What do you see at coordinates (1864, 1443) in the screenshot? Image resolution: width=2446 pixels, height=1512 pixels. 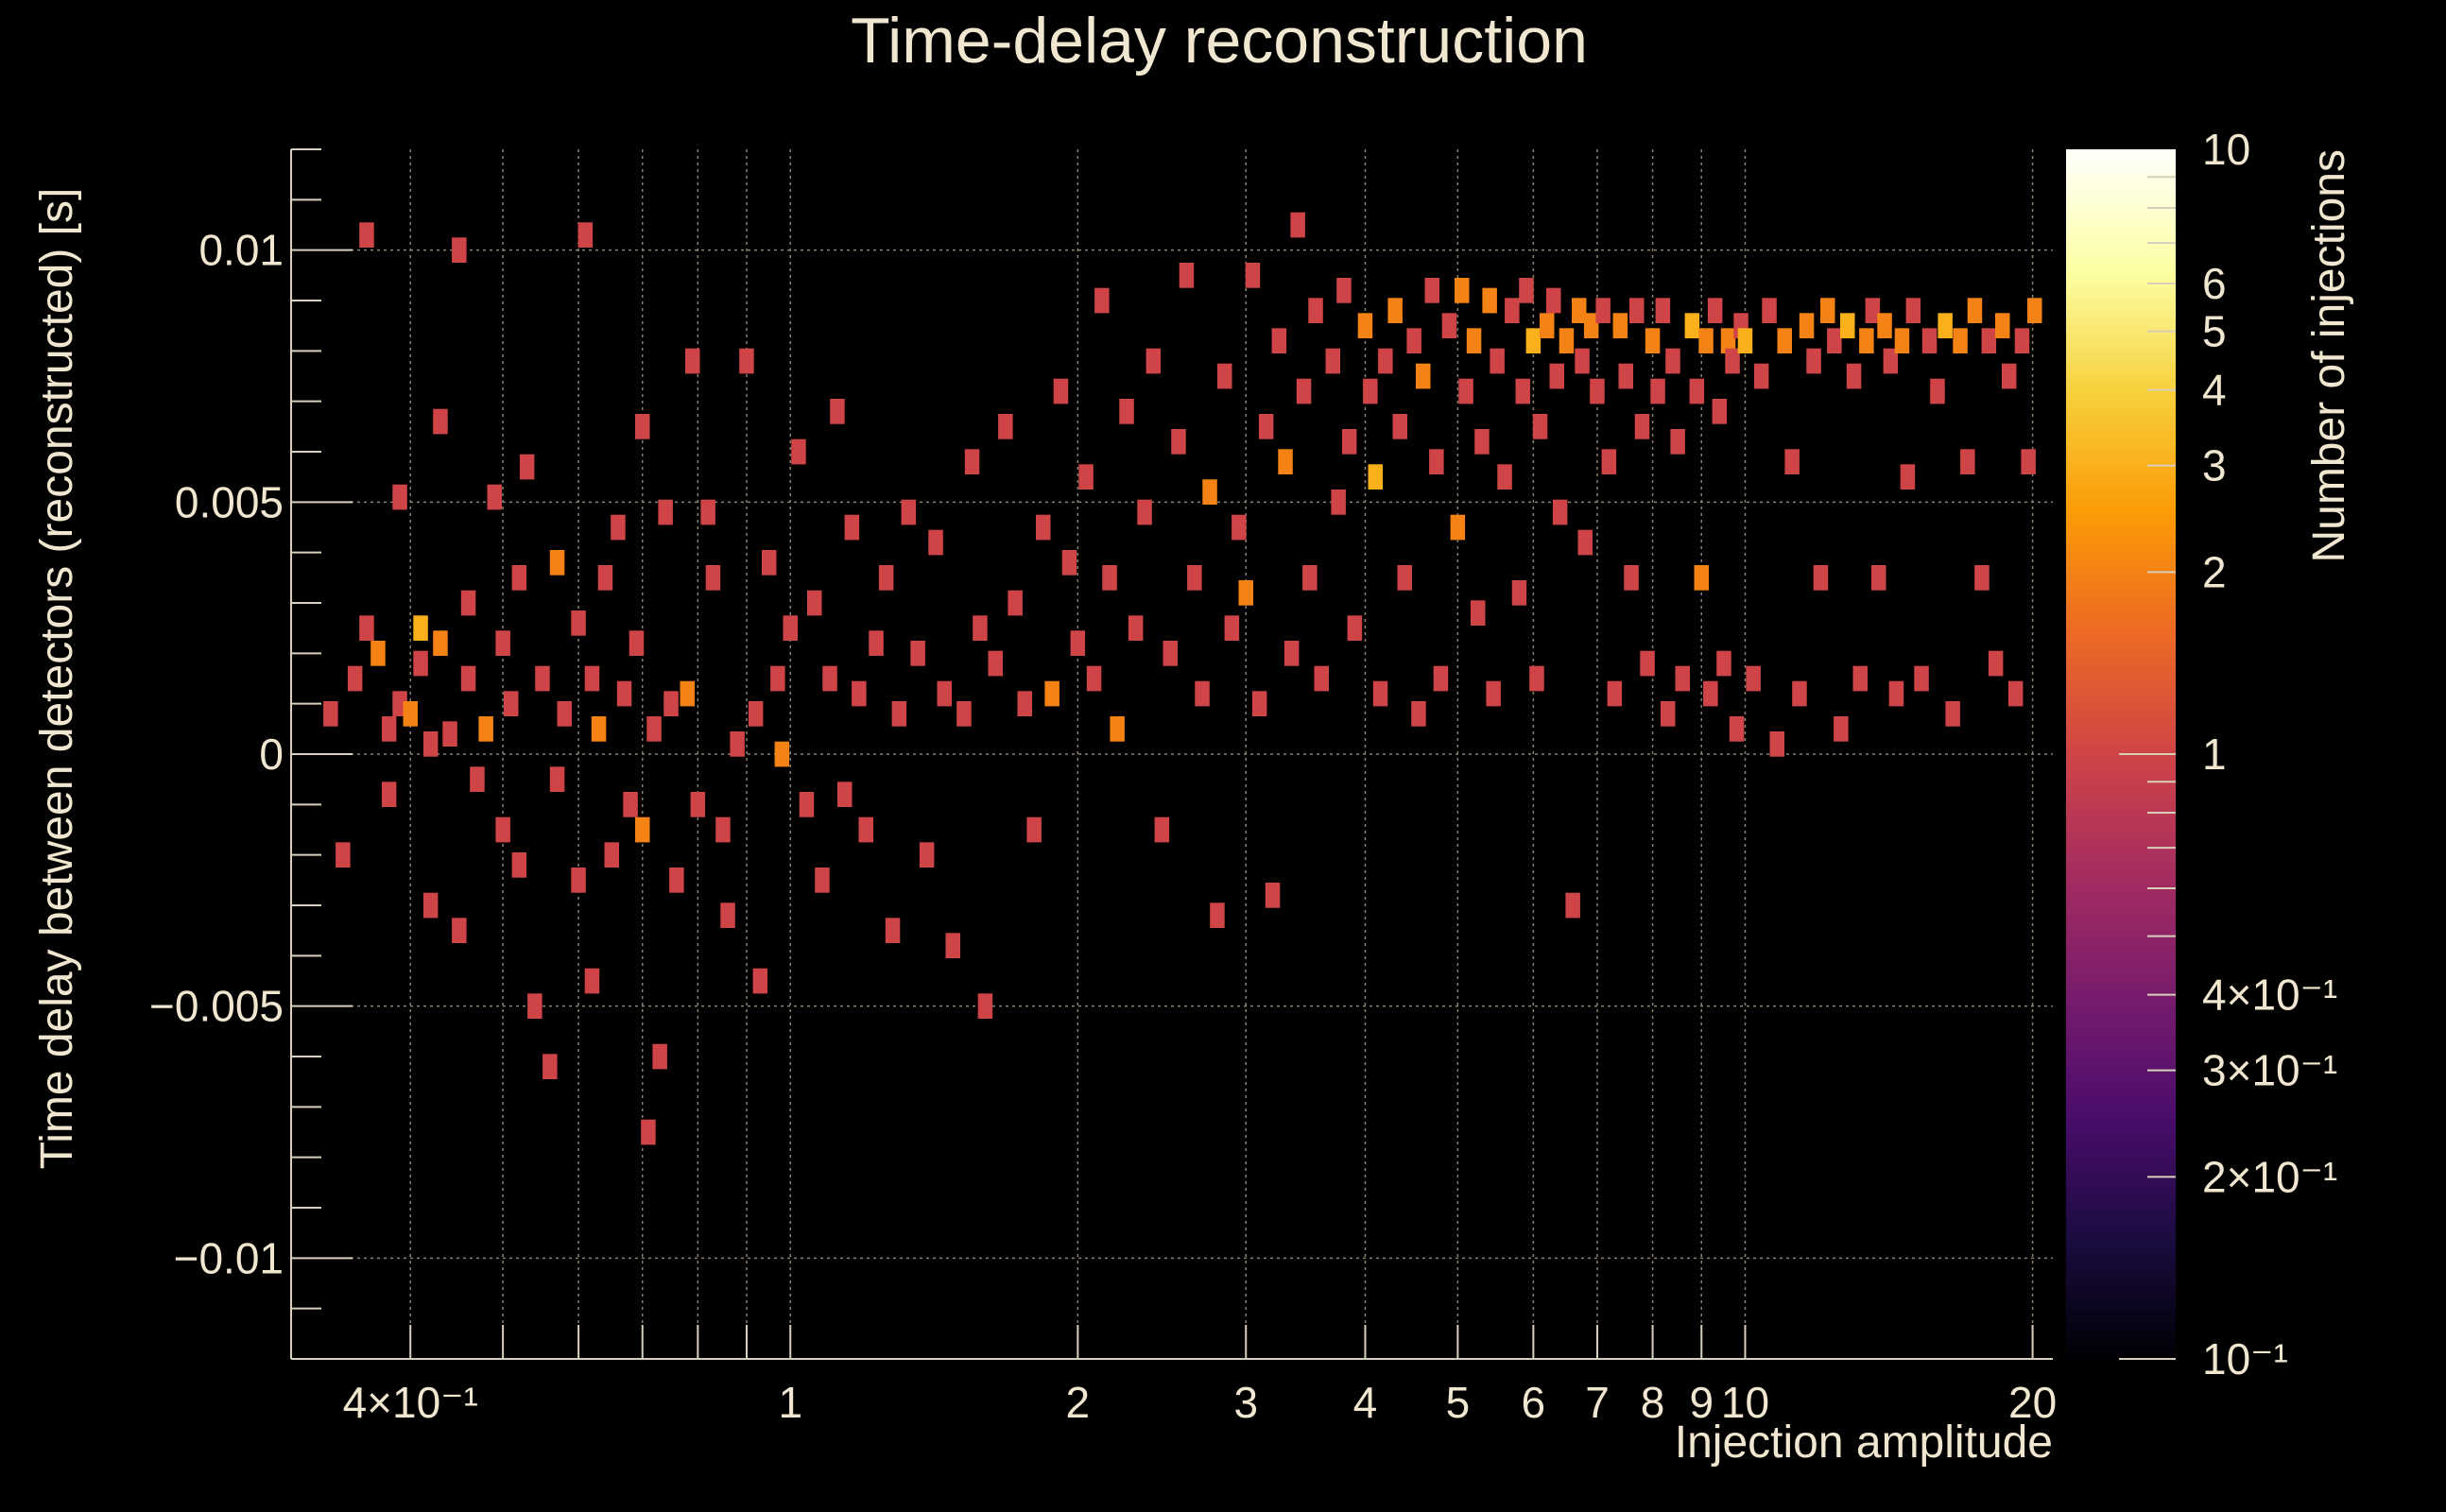 I see `x-axis-label: Injection amplitude` at bounding box center [1864, 1443].